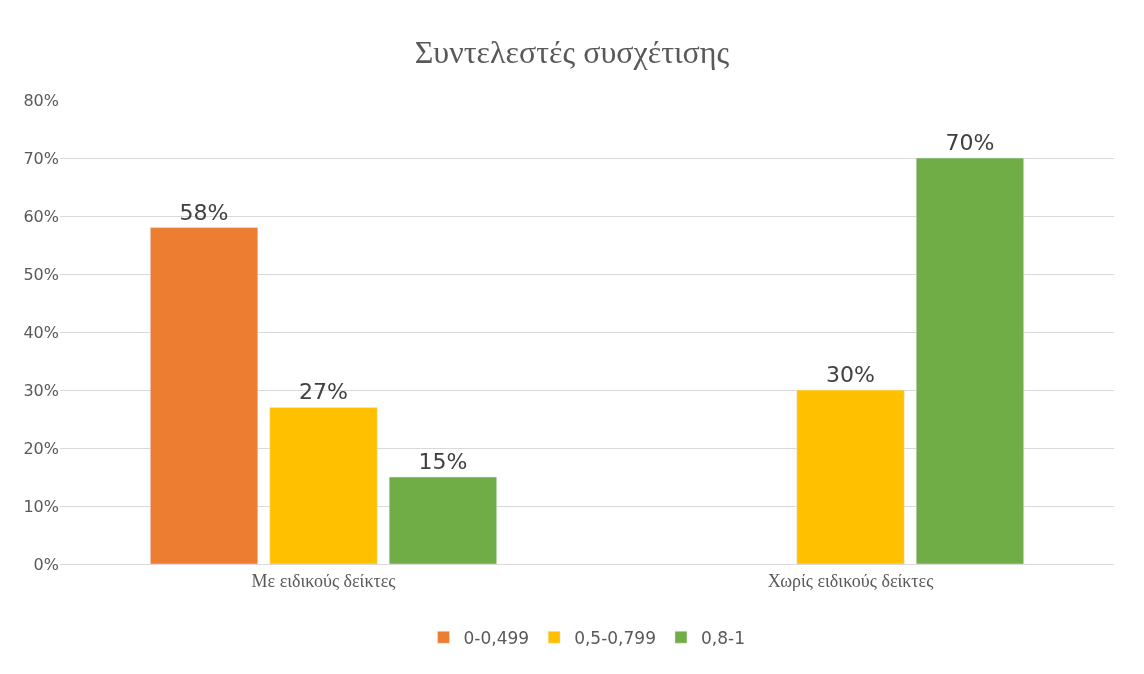 Image resolution: width=1144 pixels, height=674 pixels. I want to click on y-tick-label: 0%, so click(46, 564).